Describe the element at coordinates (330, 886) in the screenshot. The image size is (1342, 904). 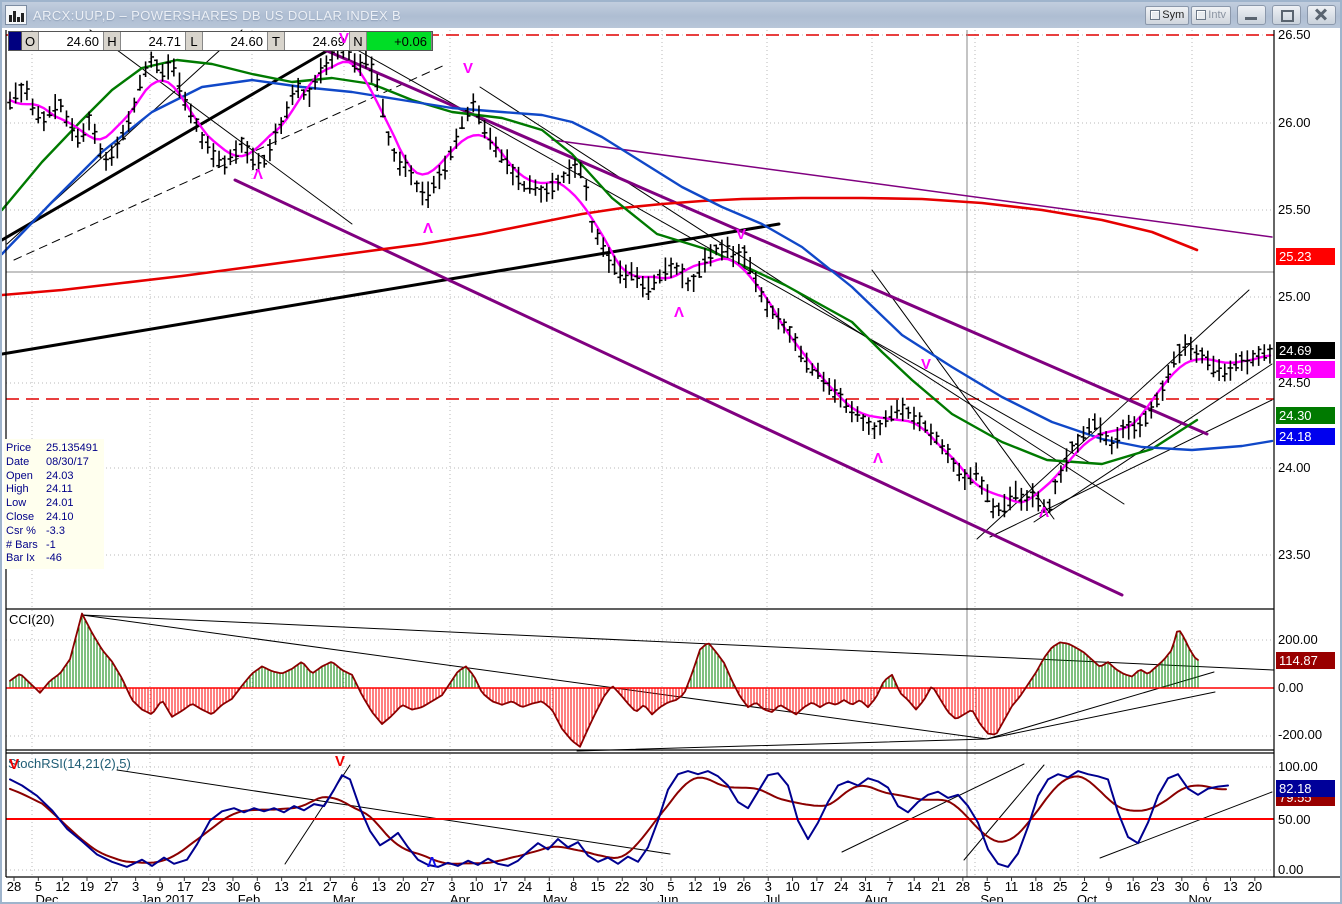
I see `date-label: 27` at that location.